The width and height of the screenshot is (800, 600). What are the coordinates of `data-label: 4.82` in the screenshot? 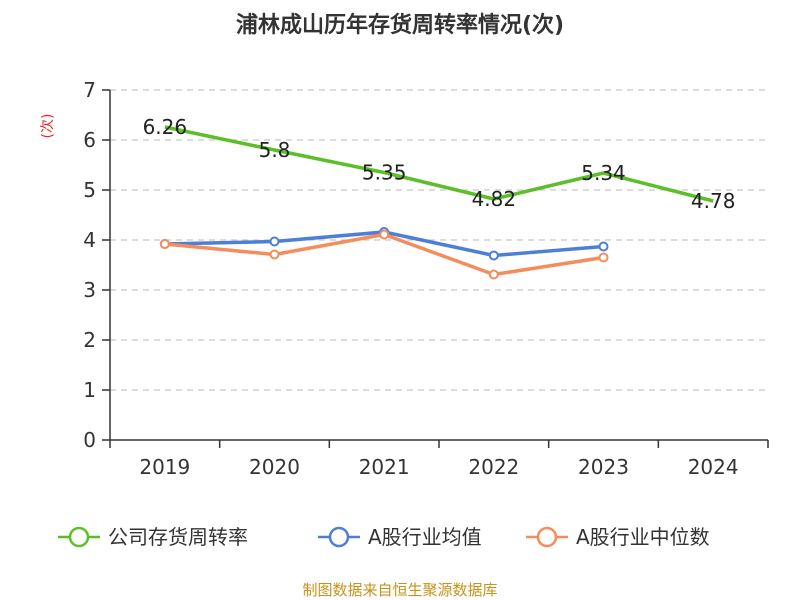 It's located at (494, 199).